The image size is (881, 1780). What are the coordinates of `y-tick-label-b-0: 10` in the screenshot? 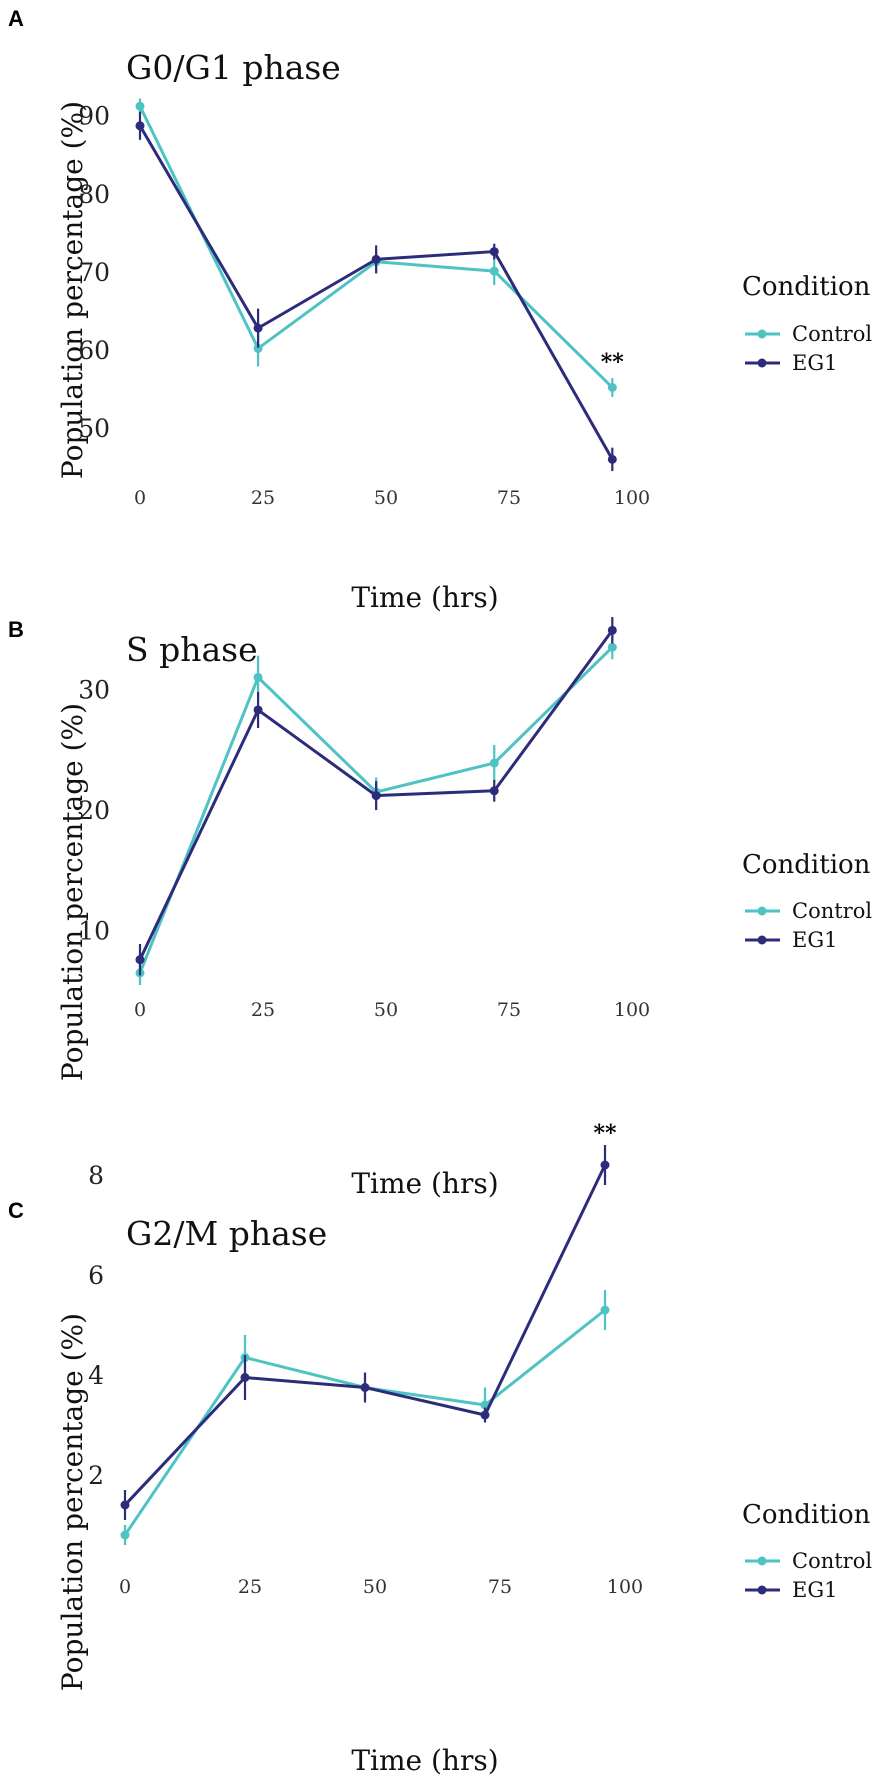 It's located at (94, 931).